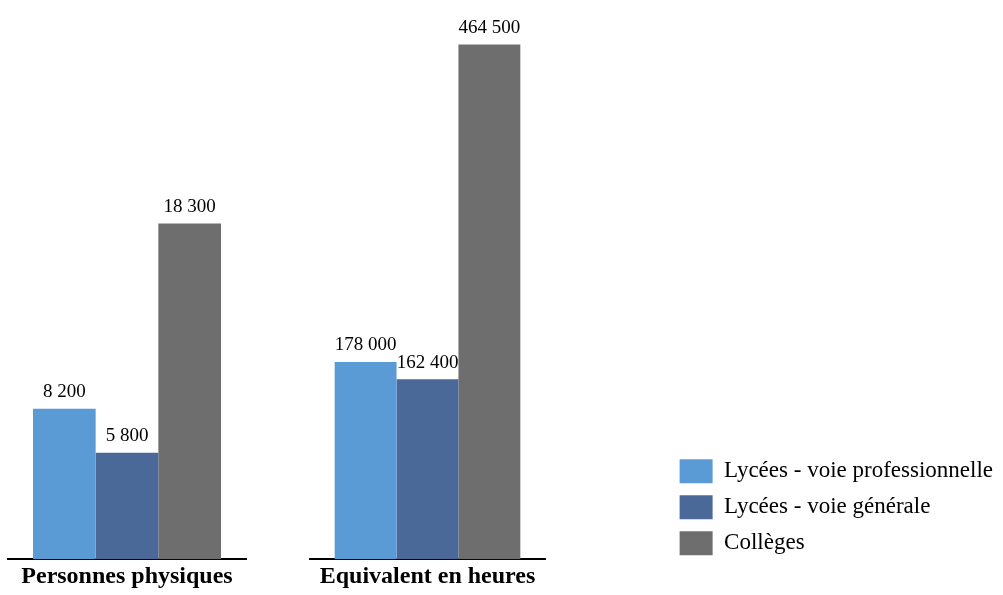 The image size is (1003, 595). I want to click on data-label: 178 000, so click(365, 344).